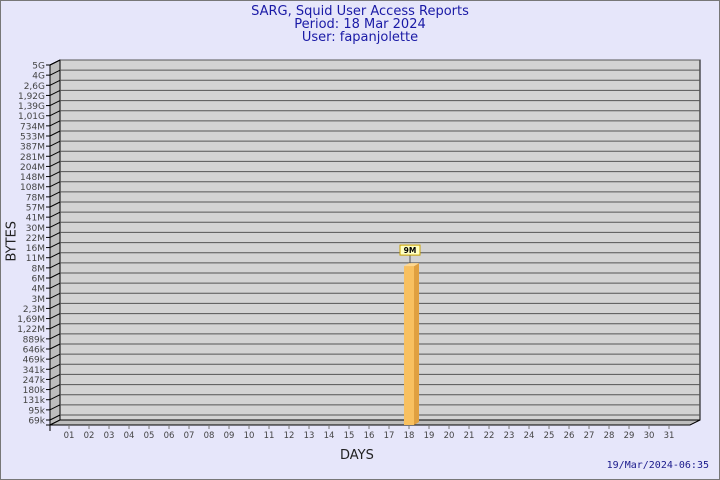 The image size is (720, 480). What do you see at coordinates (34, 351) in the screenshot?
I see `y-tick-label: 646k` at bounding box center [34, 351].